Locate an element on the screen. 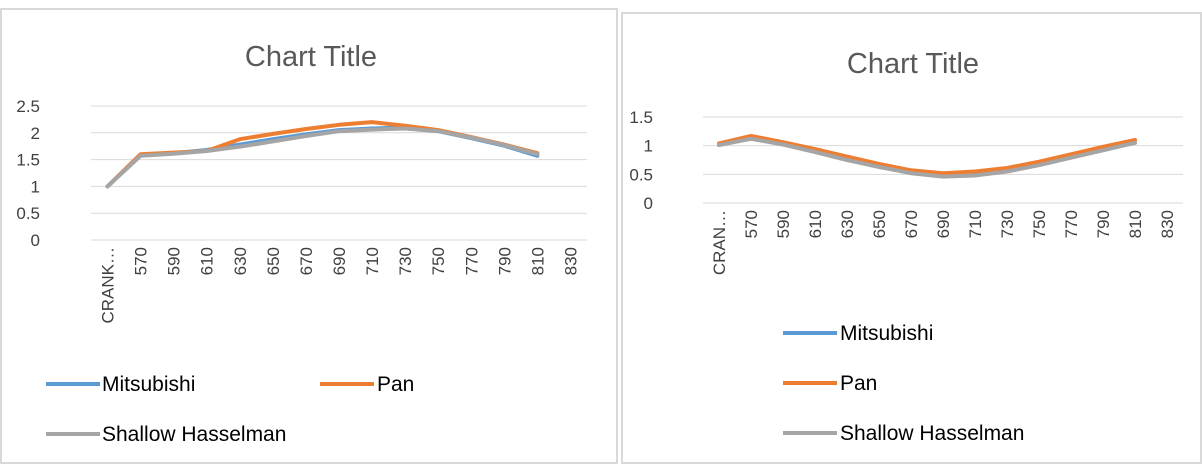 This screenshot has height=466, width=1202. left-x-tick-label: 750 is located at coordinates (438, 261).